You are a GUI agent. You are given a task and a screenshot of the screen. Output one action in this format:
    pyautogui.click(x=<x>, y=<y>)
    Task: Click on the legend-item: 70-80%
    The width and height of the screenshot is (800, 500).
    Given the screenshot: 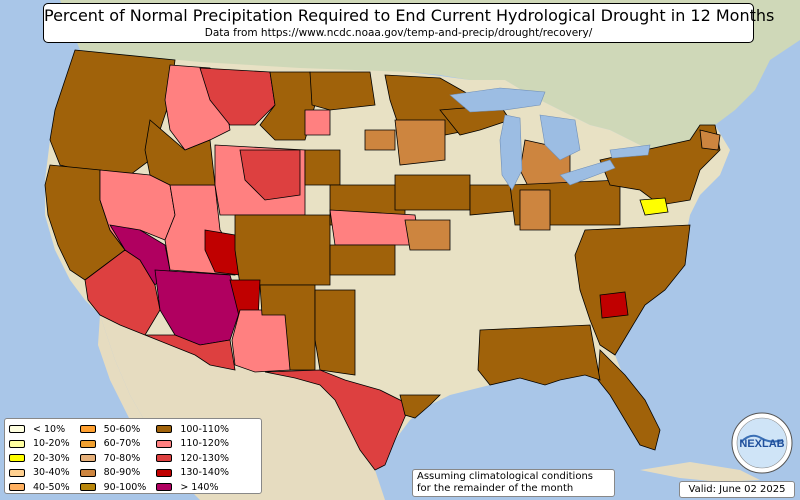 What is the action you would take?
    pyautogui.click(x=113, y=458)
    